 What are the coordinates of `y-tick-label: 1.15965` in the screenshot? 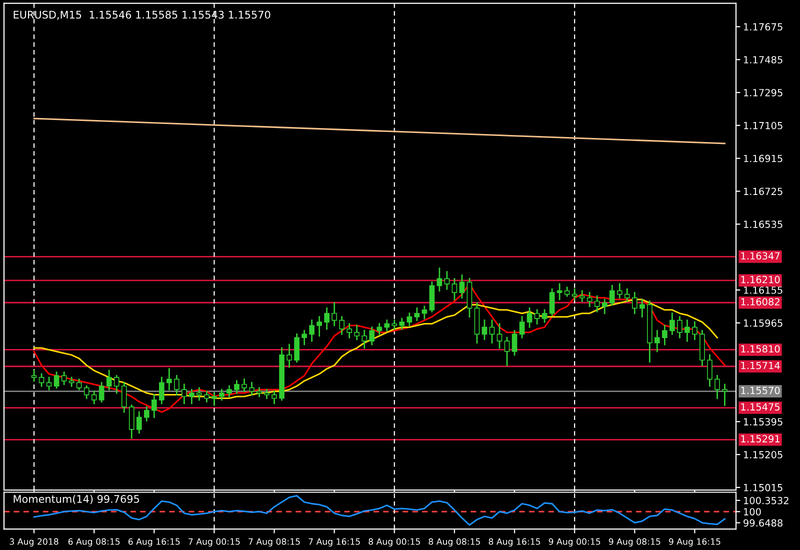 It's located at (763, 323).